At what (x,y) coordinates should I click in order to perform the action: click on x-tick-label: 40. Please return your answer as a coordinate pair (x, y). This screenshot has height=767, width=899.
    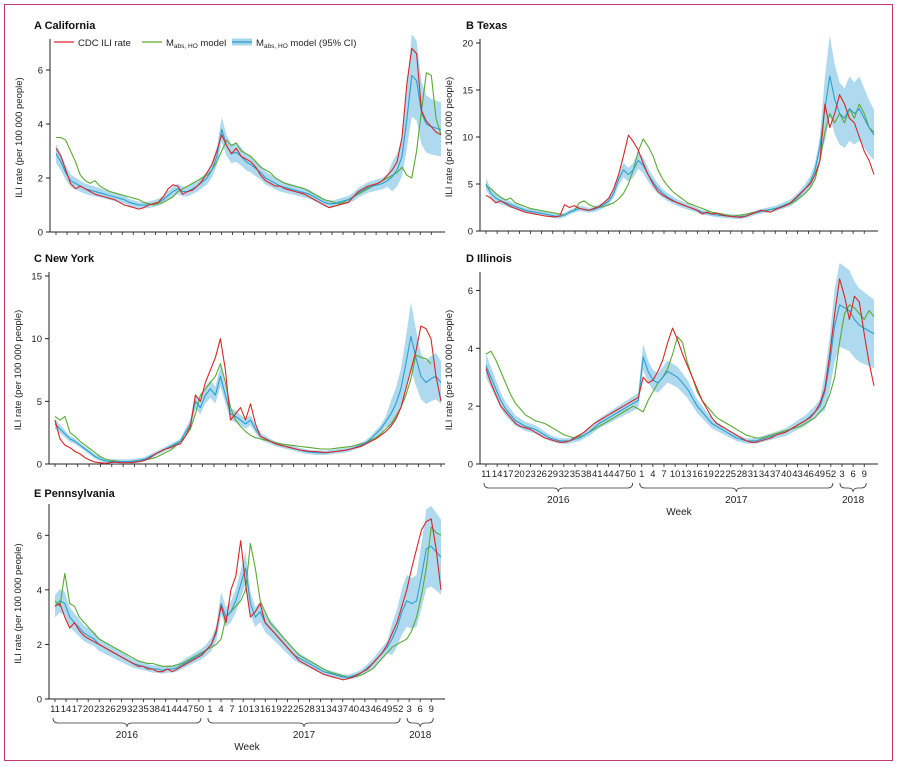
    Looking at the image, I should click on (354, 709).